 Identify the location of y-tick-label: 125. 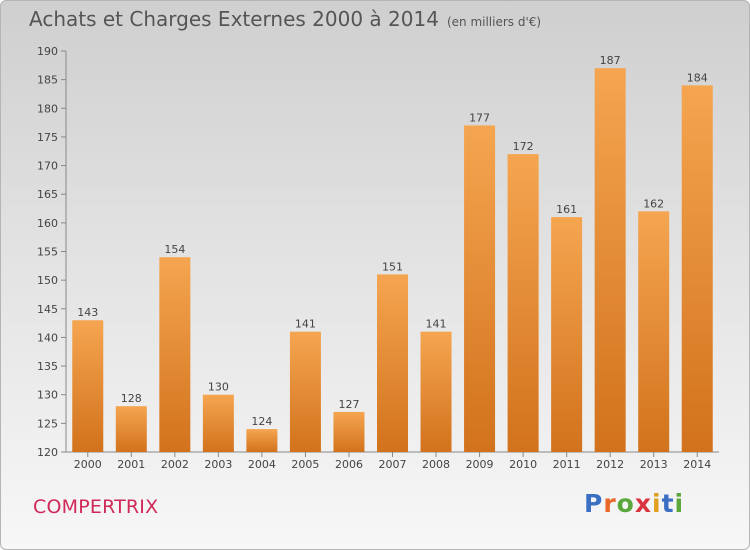
(47, 423).